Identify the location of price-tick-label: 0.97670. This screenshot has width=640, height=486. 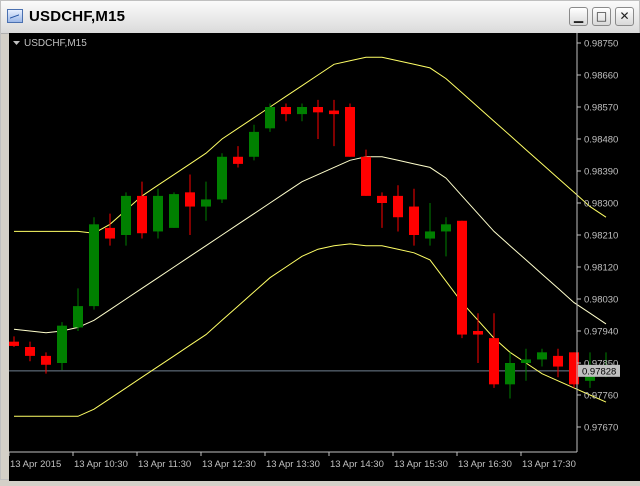
(601, 428).